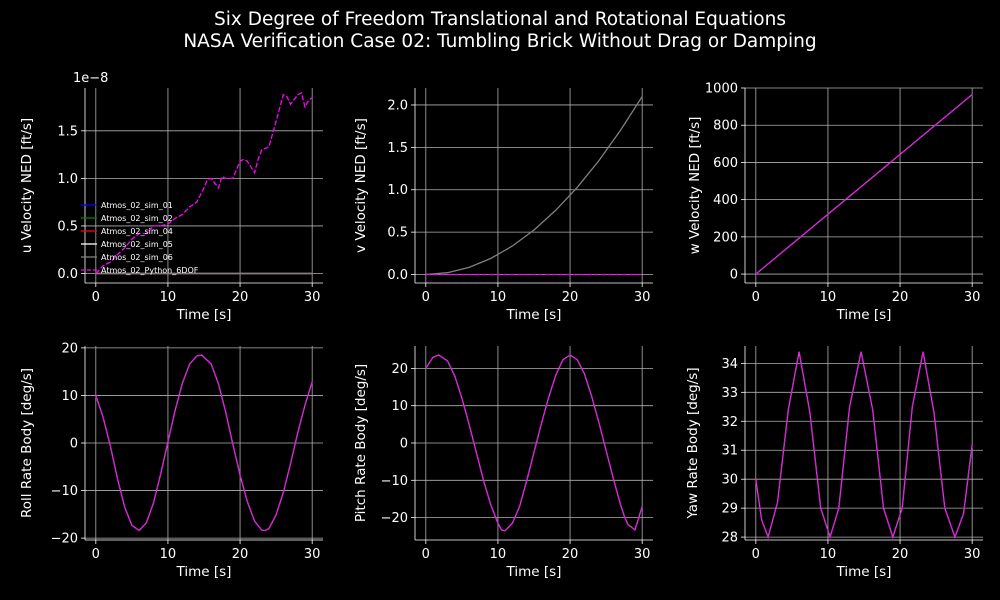 The image size is (1000, 600). Describe the element at coordinates (725, 163) in the screenshot. I see `y-tick-label: 600` at that location.